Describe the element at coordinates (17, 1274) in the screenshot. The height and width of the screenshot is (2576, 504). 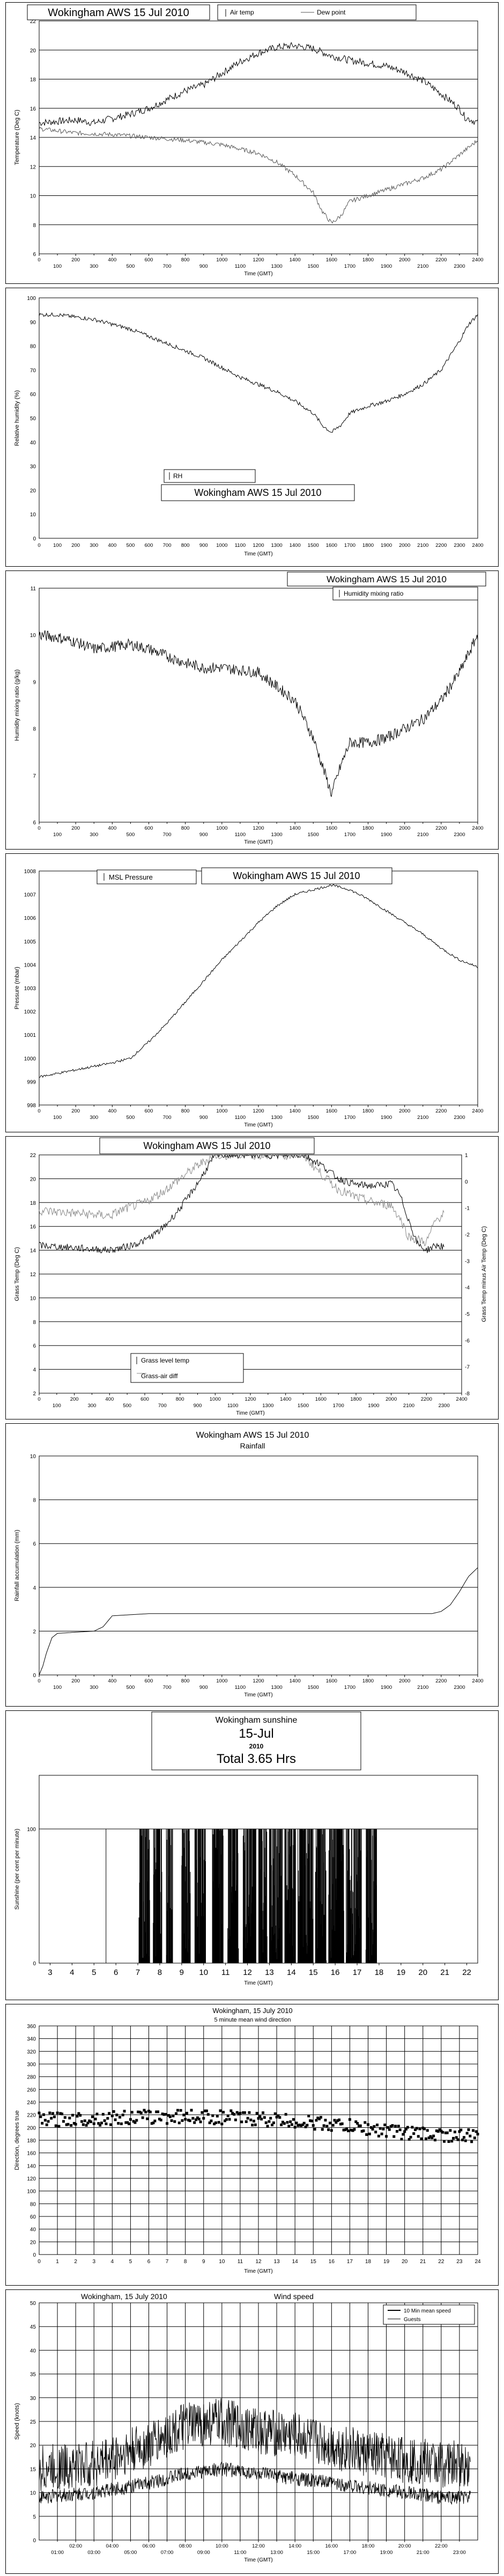
I see `grass-y-axis-label: Grass Temp (Deg C)` at that location.